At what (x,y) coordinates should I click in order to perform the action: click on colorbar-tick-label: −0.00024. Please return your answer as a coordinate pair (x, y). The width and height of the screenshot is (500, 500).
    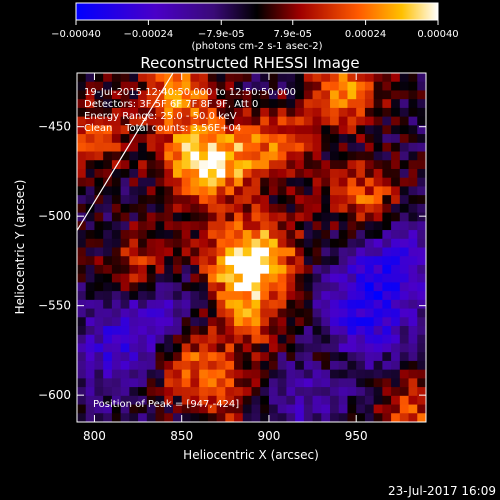
    Looking at the image, I should click on (149, 34).